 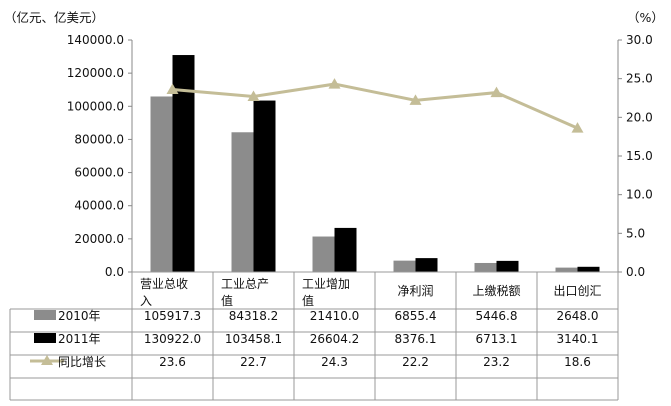 What do you see at coordinates (577, 362) in the screenshot?
I see `data-label: 18.6` at bounding box center [577, 362].